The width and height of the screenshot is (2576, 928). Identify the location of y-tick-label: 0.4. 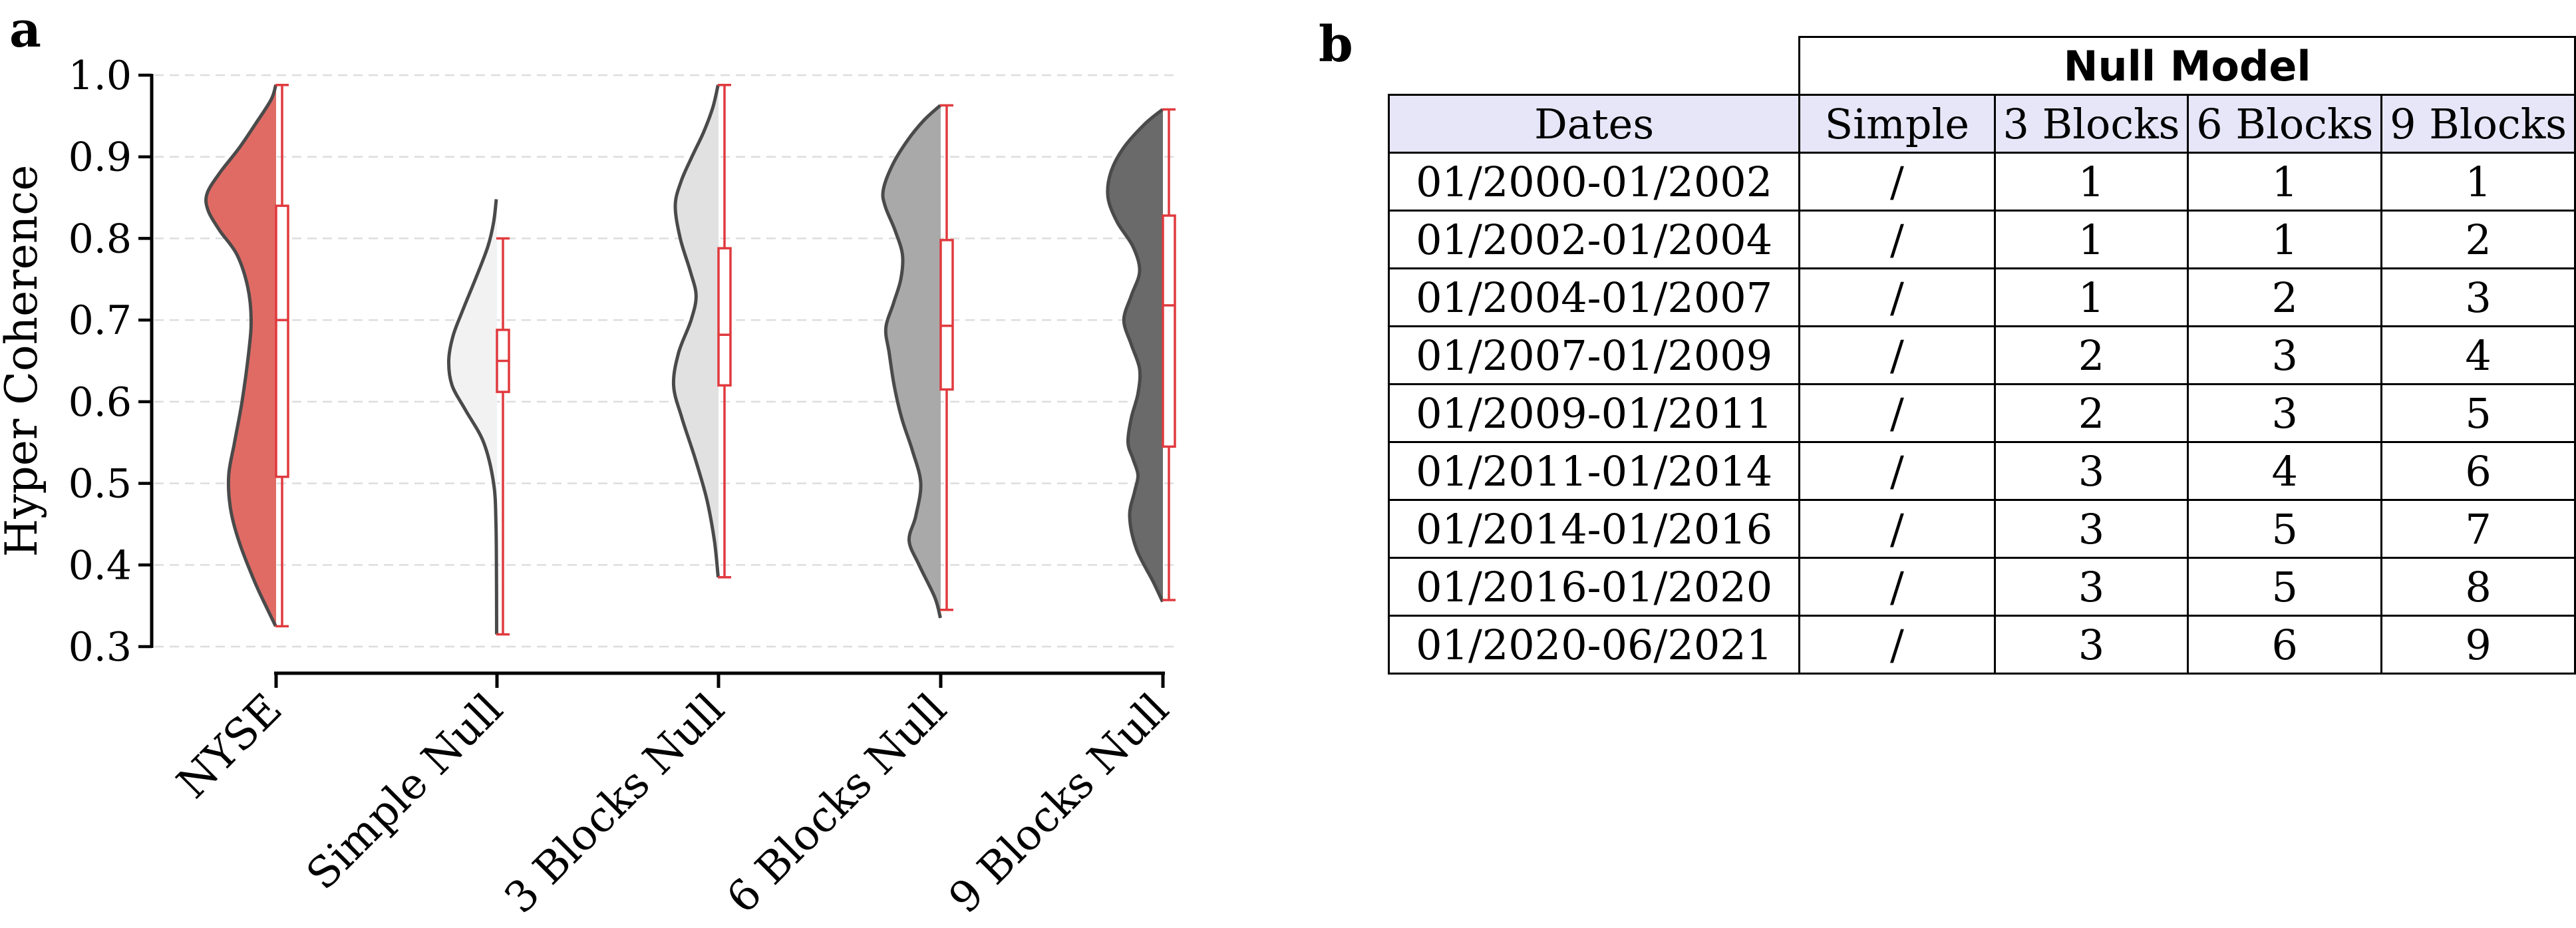
(100, 565).